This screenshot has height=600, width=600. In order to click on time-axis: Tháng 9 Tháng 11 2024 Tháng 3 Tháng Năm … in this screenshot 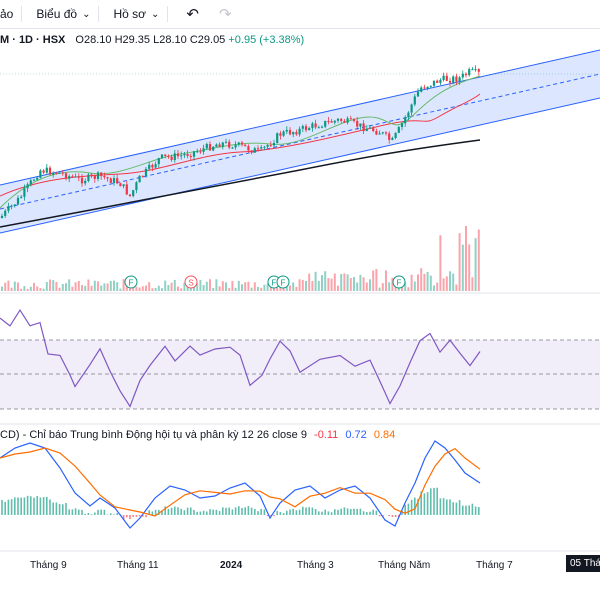, I will do `click(271, 565)`.